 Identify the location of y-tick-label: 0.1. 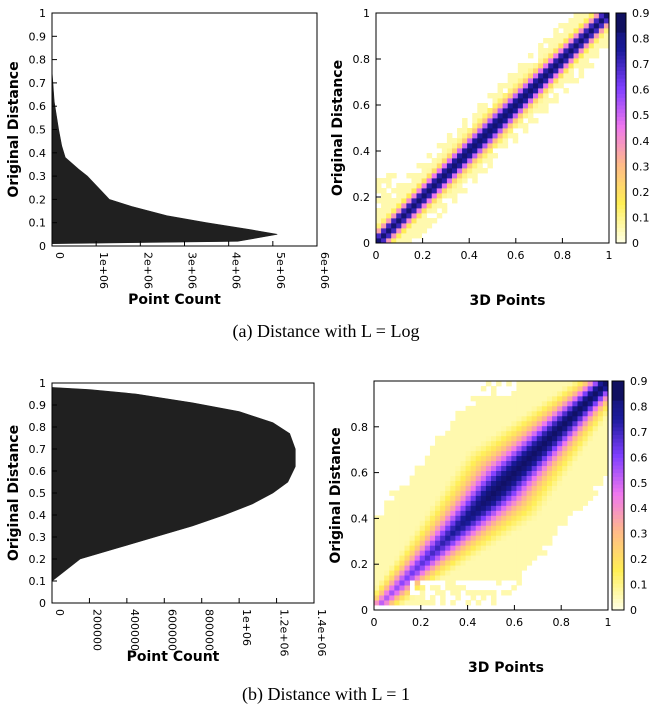
(38, 223).